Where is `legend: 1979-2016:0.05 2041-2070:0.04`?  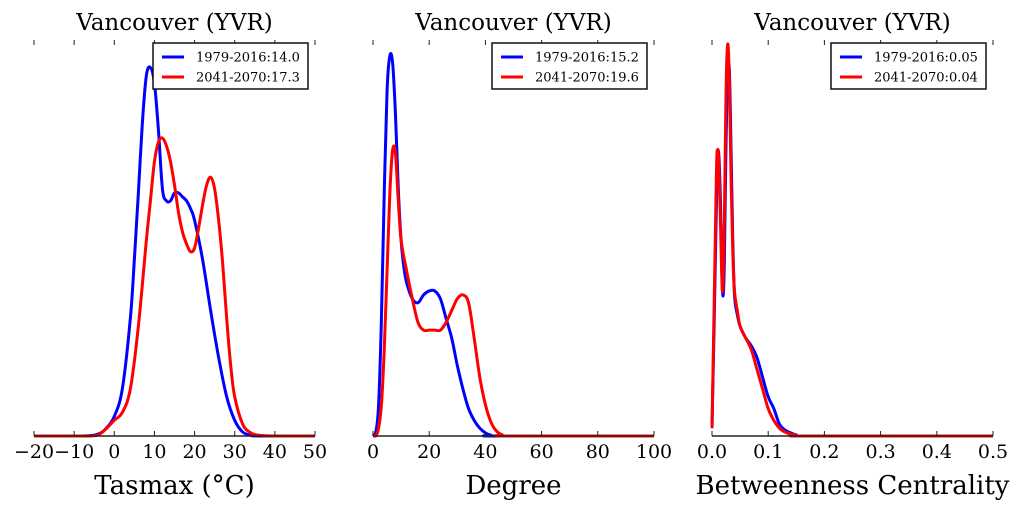
legend: 1979-2016:0.05 2041-2070:0.04 is located at coordinates (908, 66).